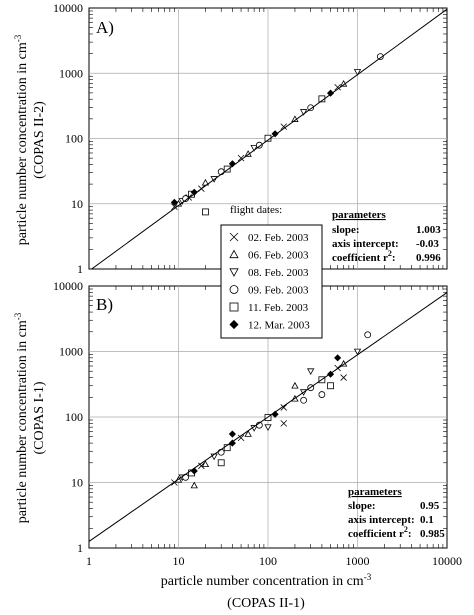  I want to click on panel-b-y-tick-label: 10, so click(77, 483).